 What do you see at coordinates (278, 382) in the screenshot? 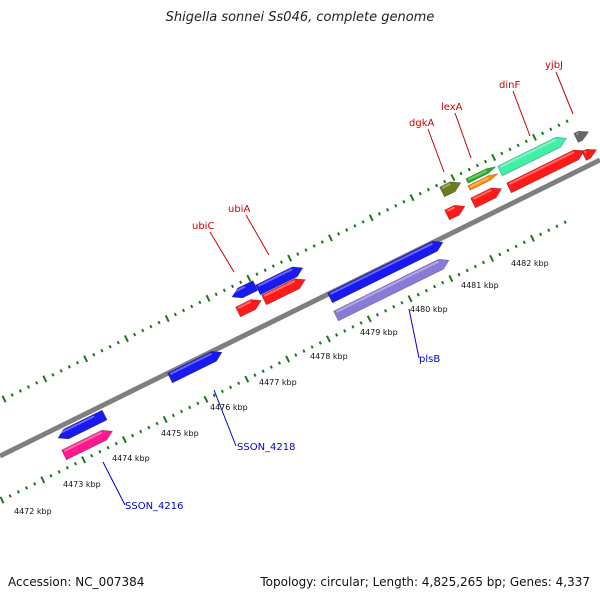
I see `scale-label: 4477 kbp` at bounding box center [278, 382].